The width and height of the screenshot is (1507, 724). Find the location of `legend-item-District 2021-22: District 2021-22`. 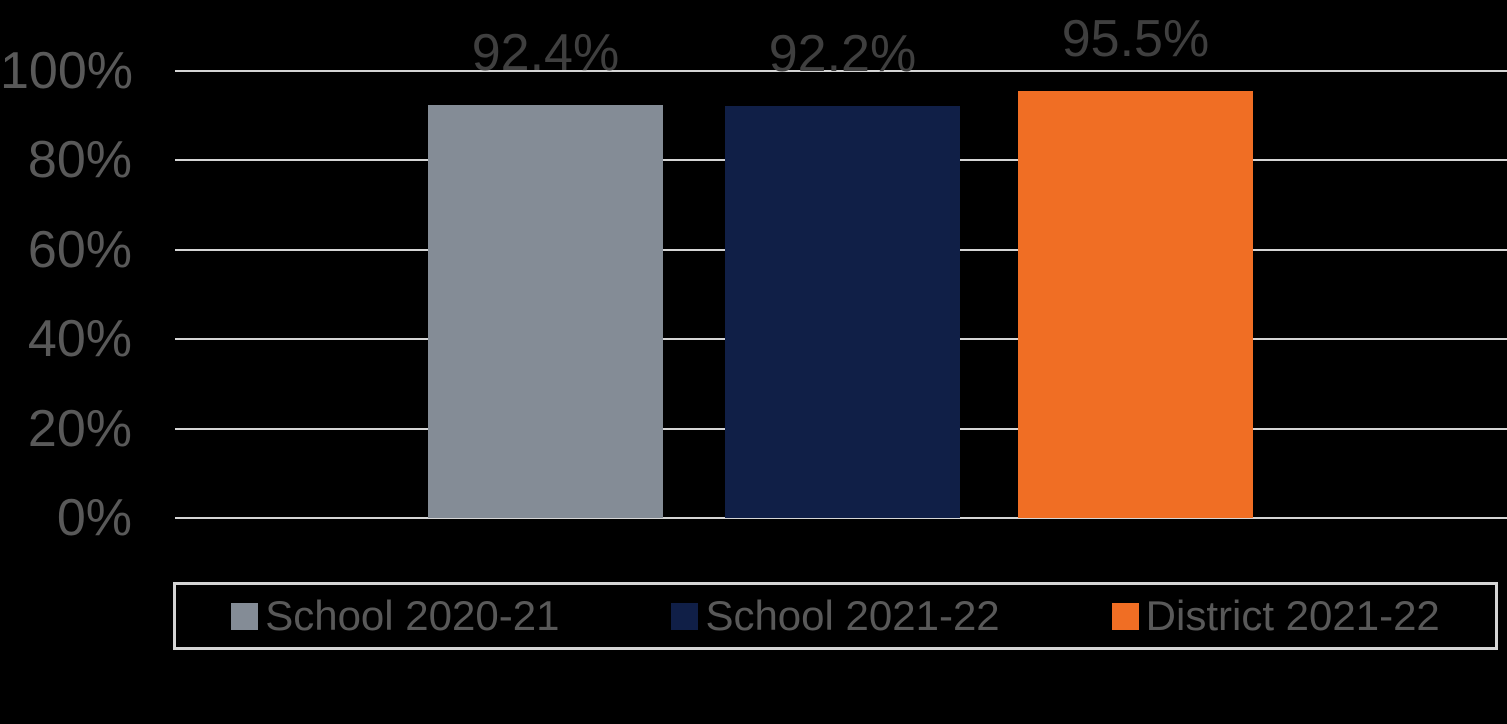

legend-item-District 2021-22: District 2021-22 is located at coordinates (1275, 616).